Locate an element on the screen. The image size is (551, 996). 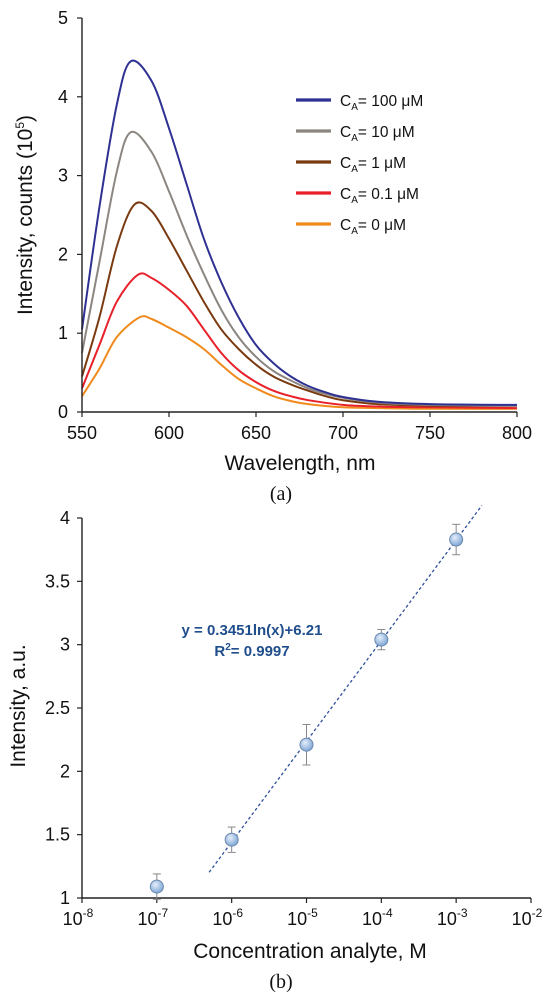
chart-a-x-tick-label: 650 is located at coordinates (256, 433).